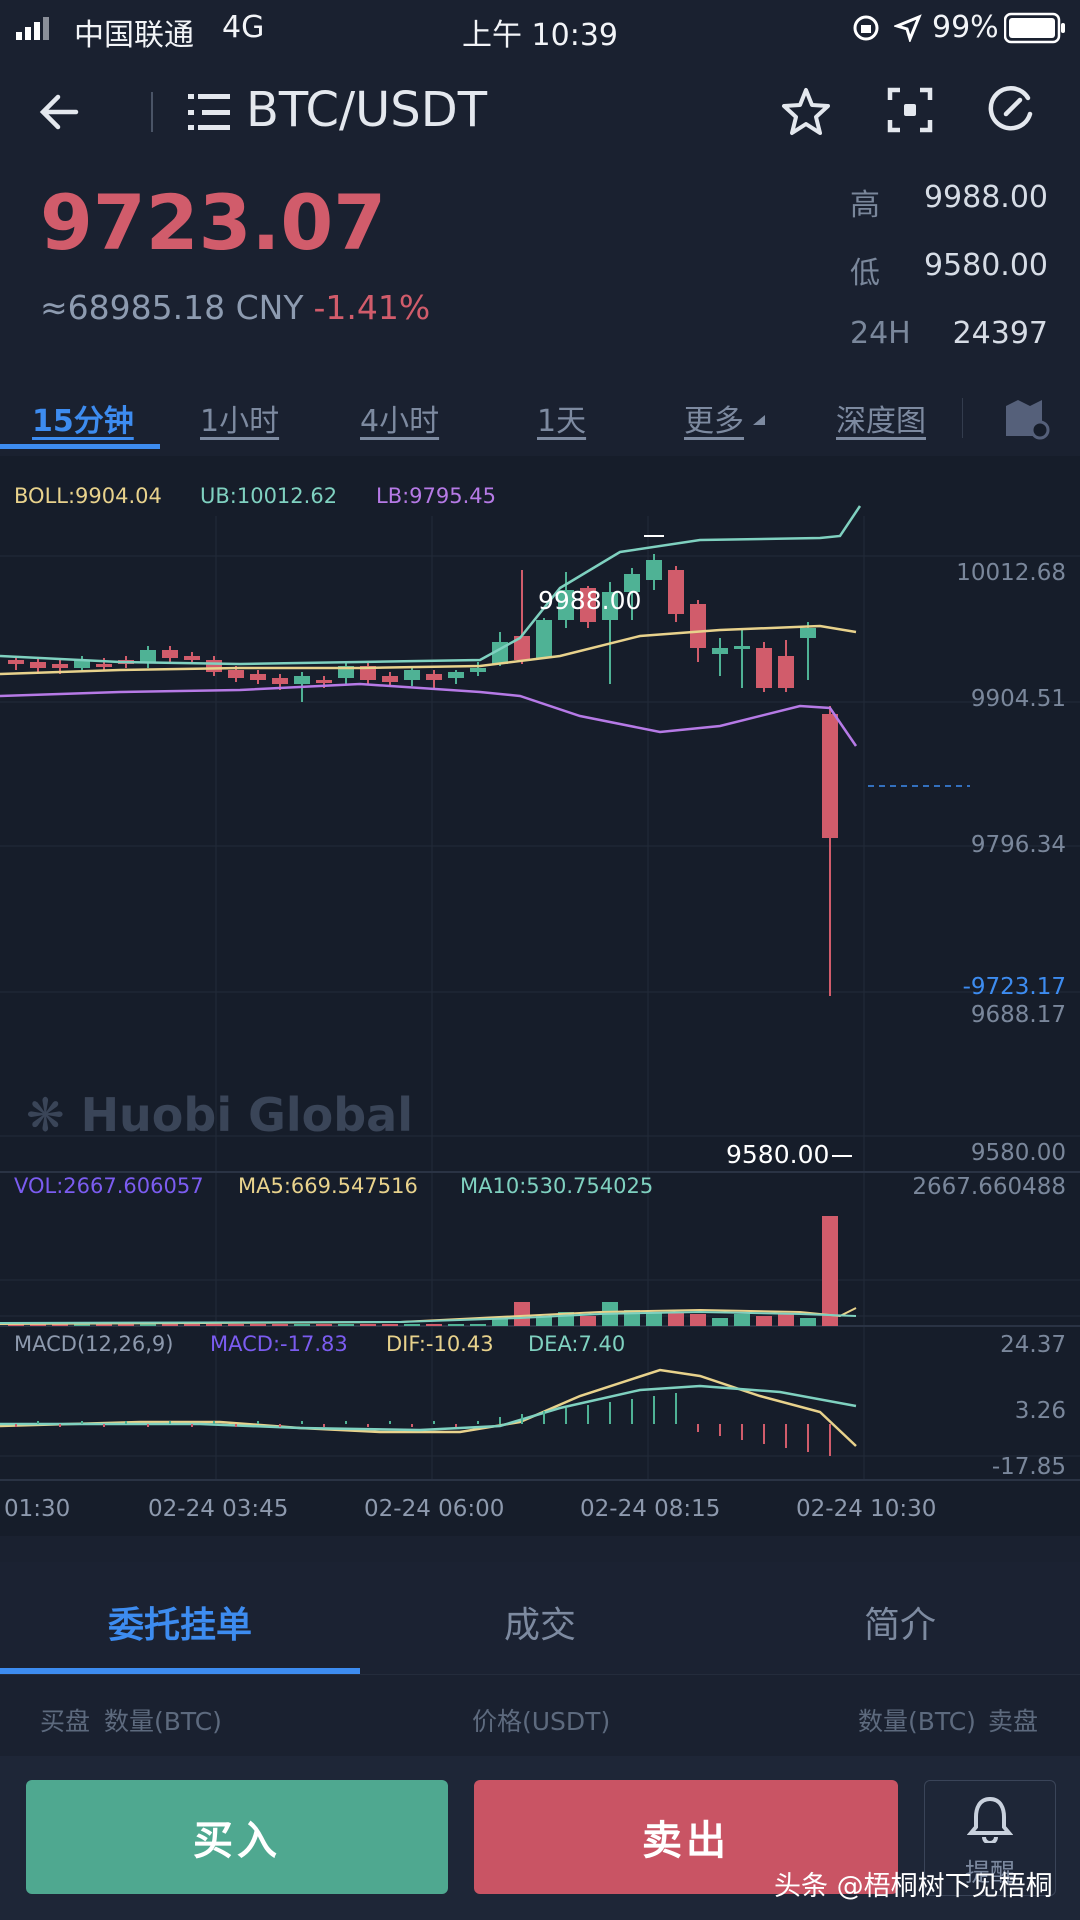 The image size is (1080, 1920). I want to click on dea-value: DEA:7.40, so click(577, 1344).